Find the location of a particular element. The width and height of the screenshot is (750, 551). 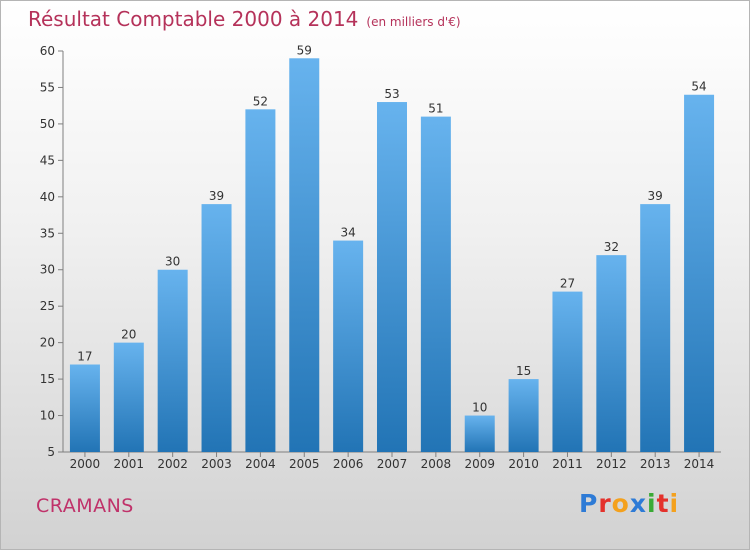

bar-2002 is located at coordinates (172, 360).